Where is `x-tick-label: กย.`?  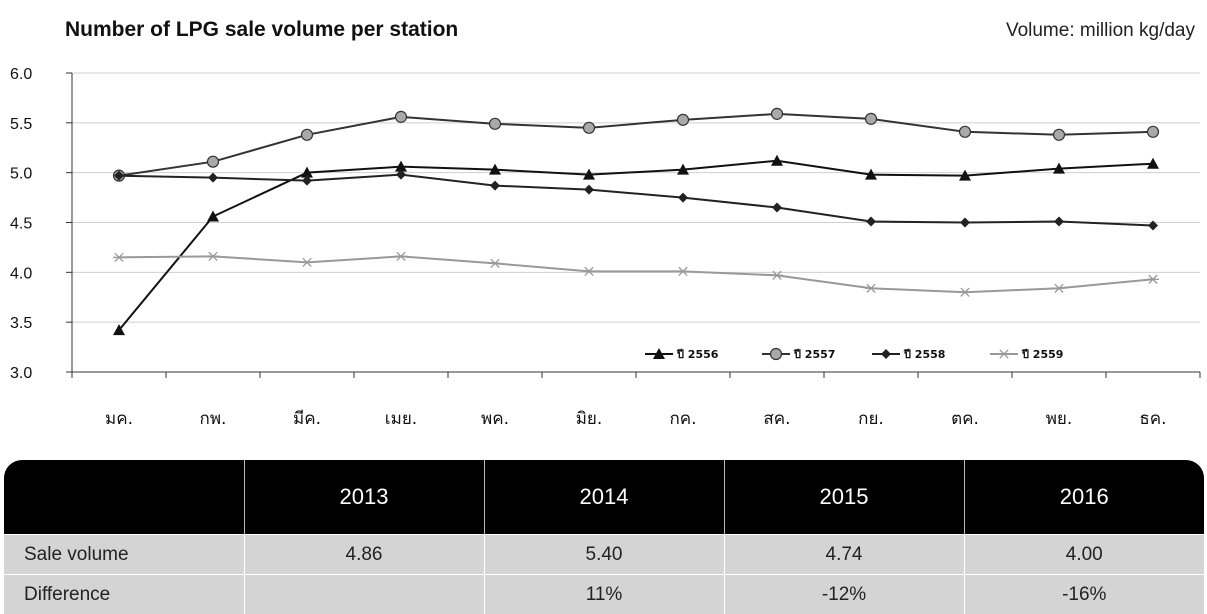
x-tick-label: กย. is located at coordinates (871, 419).